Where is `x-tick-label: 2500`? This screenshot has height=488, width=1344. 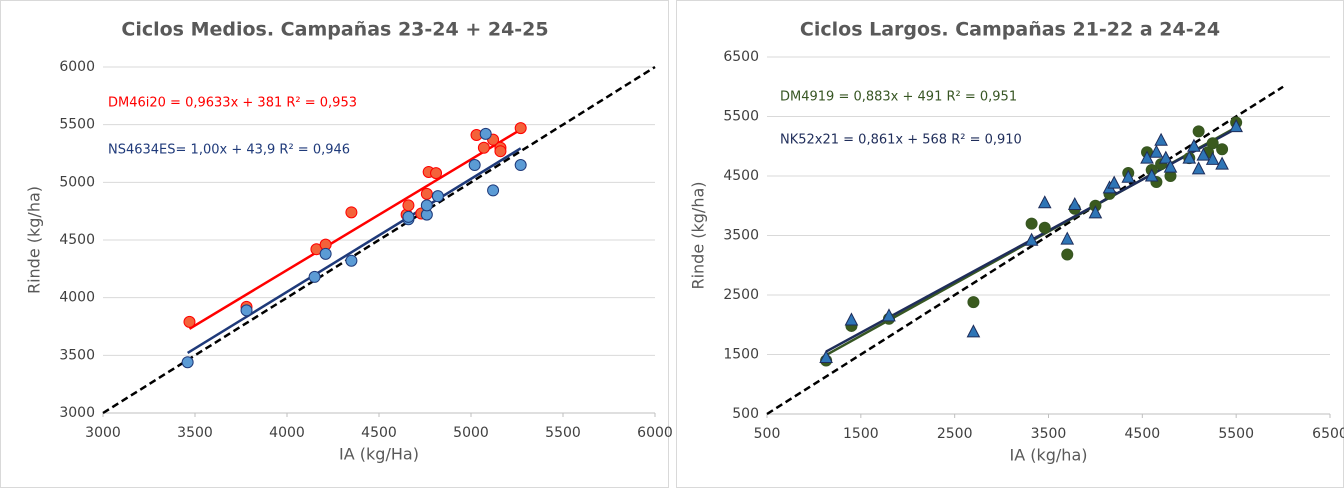 x-tick-label: 2500 is located at coordinates (955, 434).